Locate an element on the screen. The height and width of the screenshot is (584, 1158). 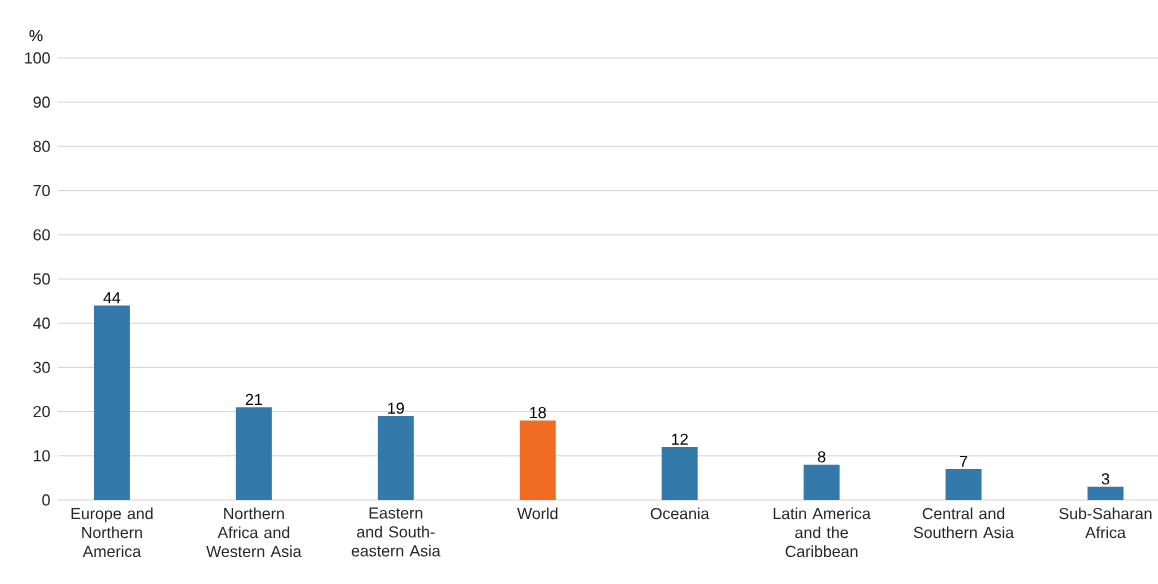
x-tick-label: Oceania is located at coordinates (680, 513).